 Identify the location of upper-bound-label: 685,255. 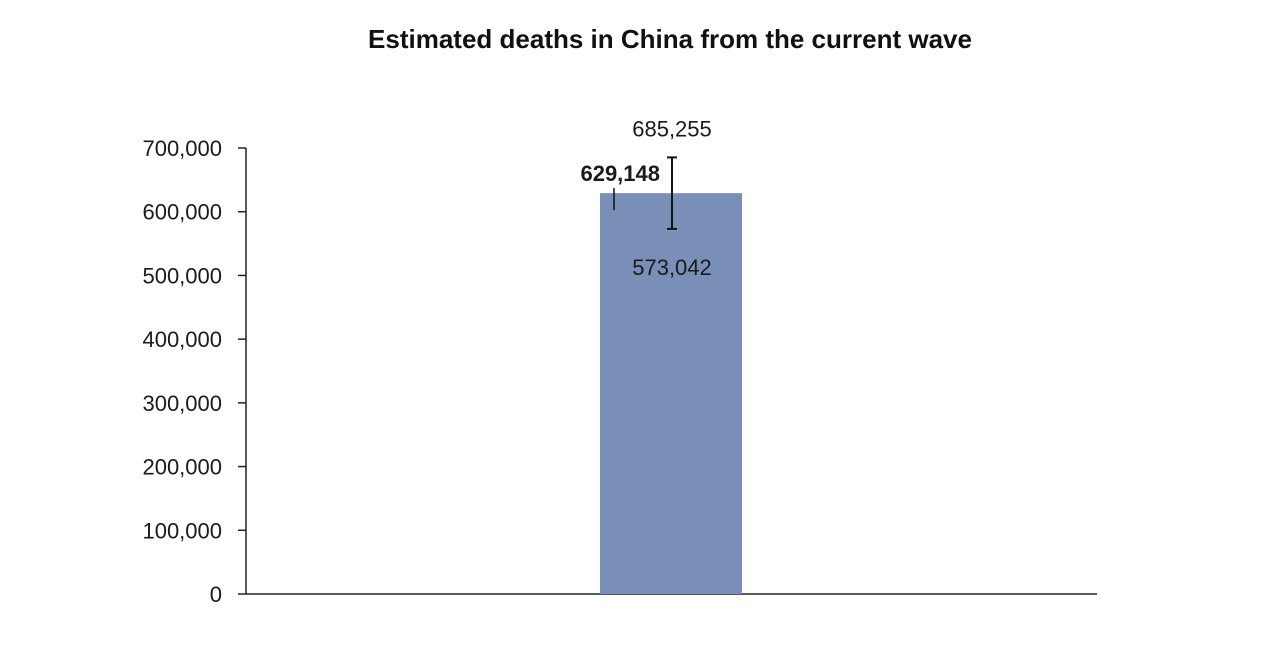
(672, 128).